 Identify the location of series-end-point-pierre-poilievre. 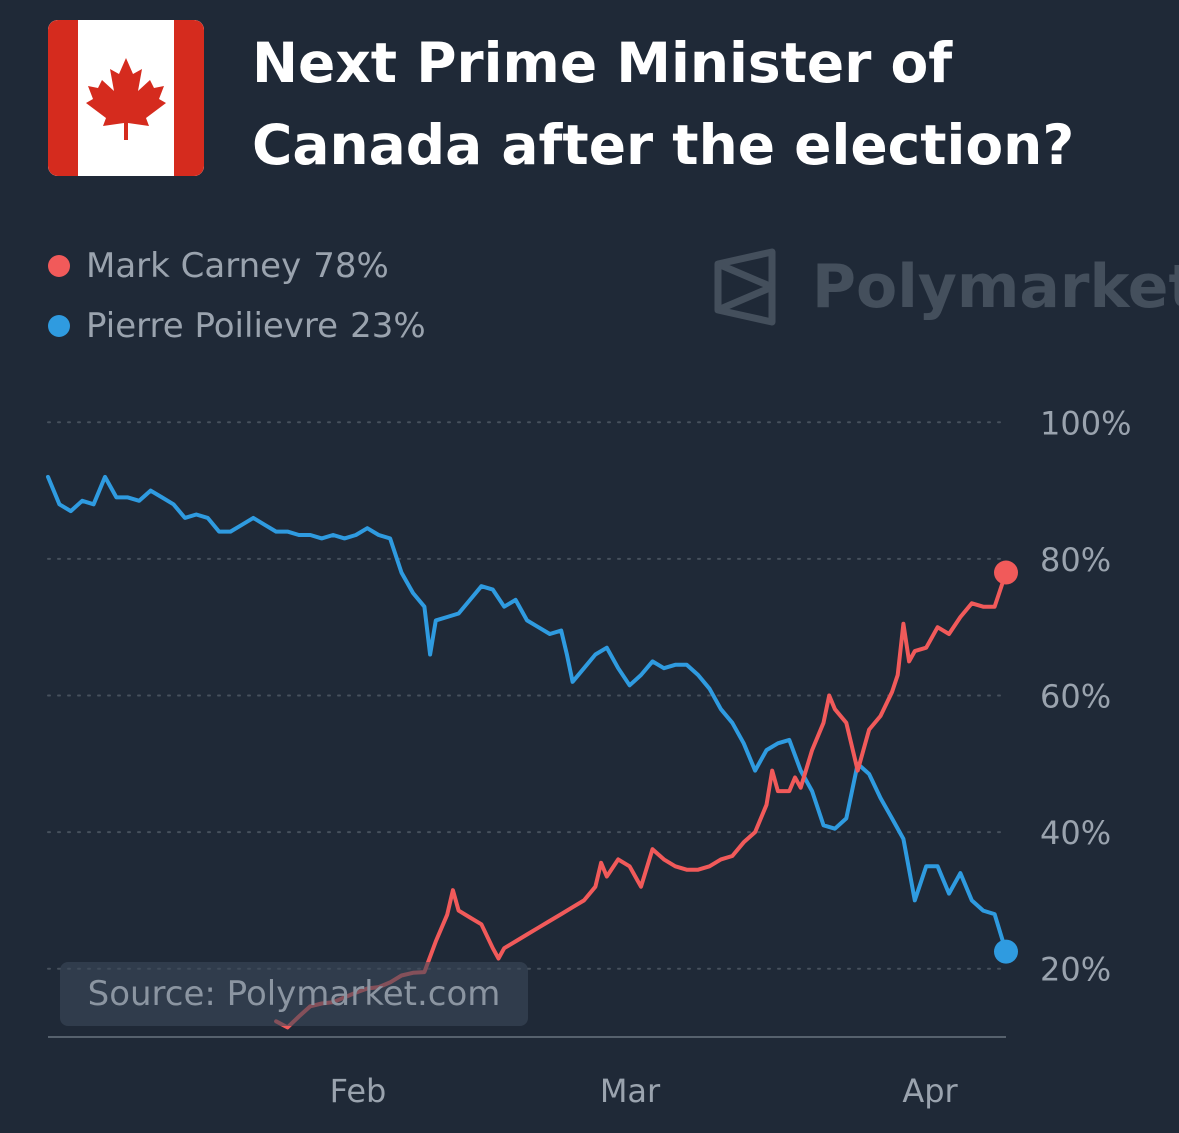
(1006, 951).